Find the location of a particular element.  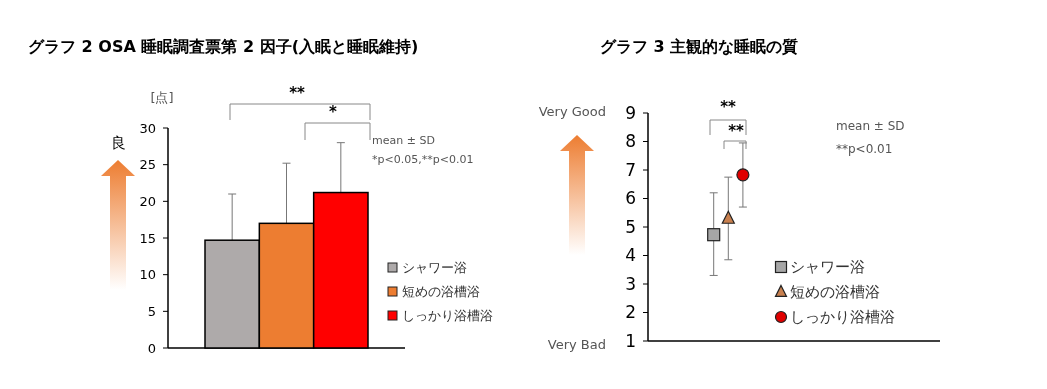

y-tick-label: 0 is located at coordinates (151, 348).